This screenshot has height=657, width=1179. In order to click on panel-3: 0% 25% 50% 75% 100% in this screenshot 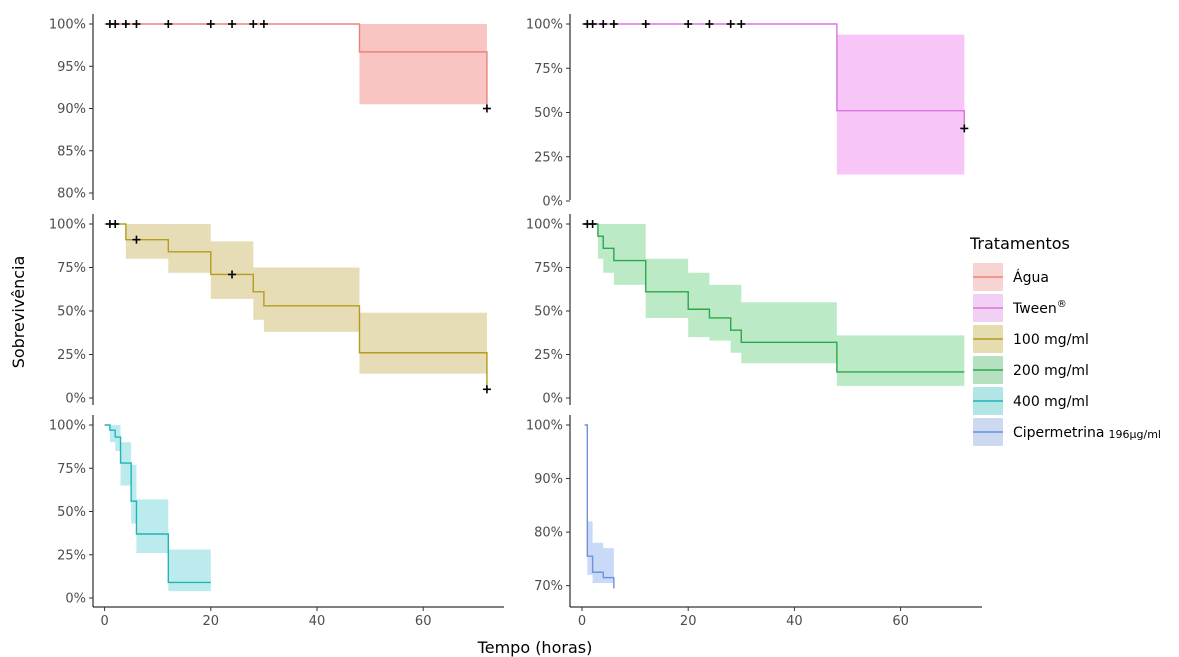, I will do `click(270, 310)`.